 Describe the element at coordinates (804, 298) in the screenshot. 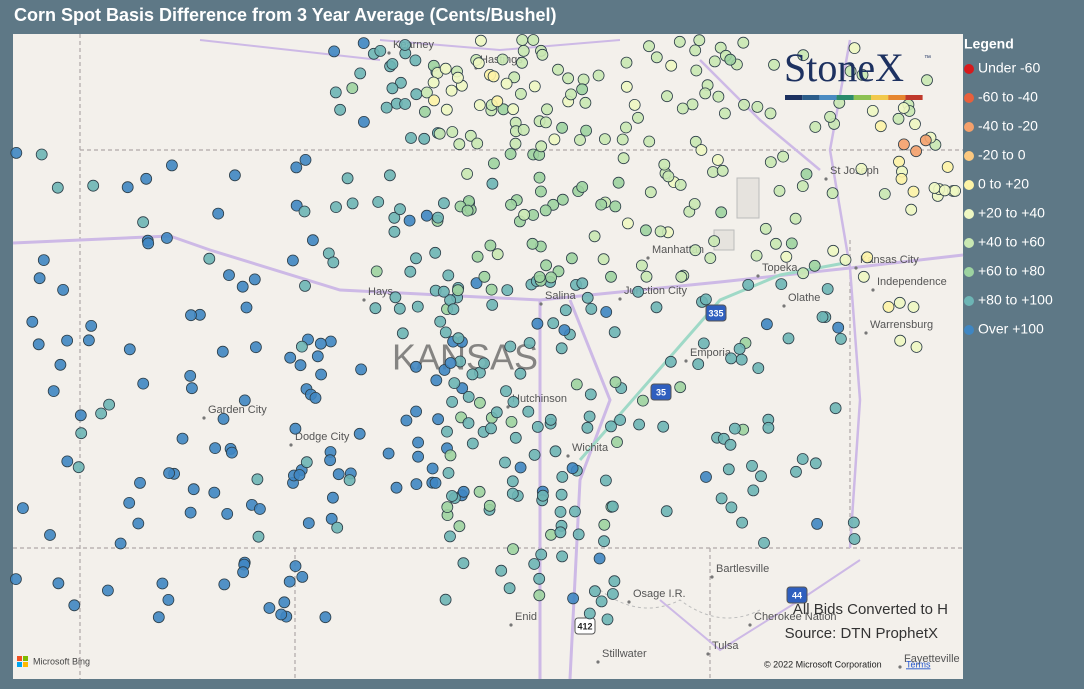

I see `city-label: Olathe` at that location.